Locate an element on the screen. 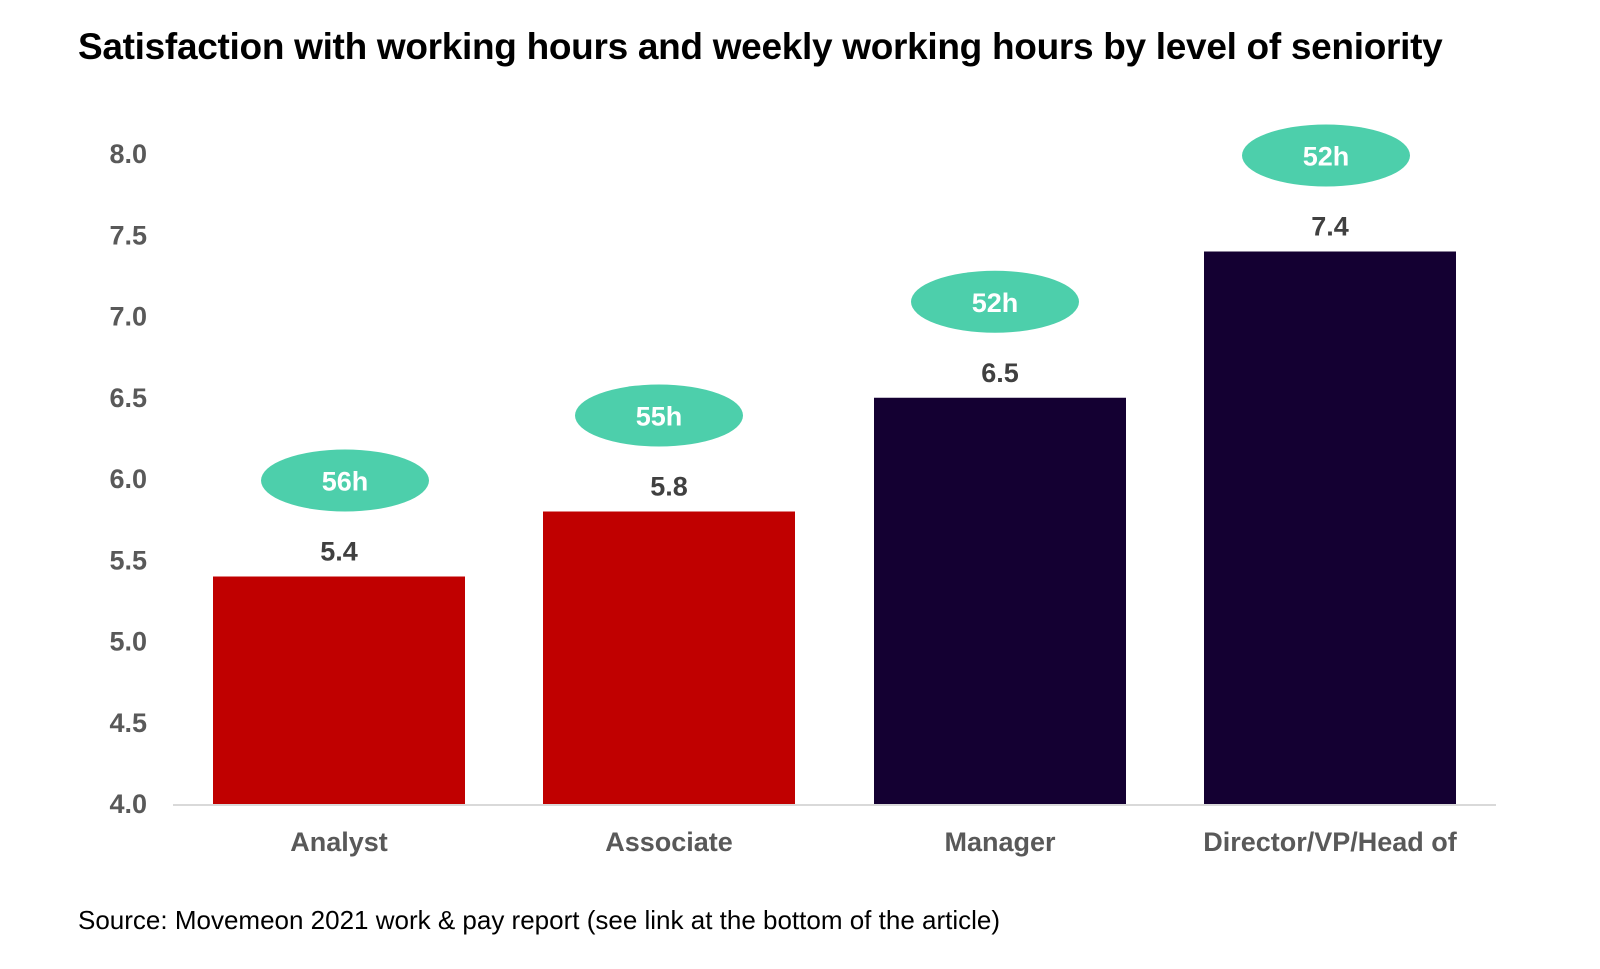  value-label: 5.8 is located at coordinates (669, 487).